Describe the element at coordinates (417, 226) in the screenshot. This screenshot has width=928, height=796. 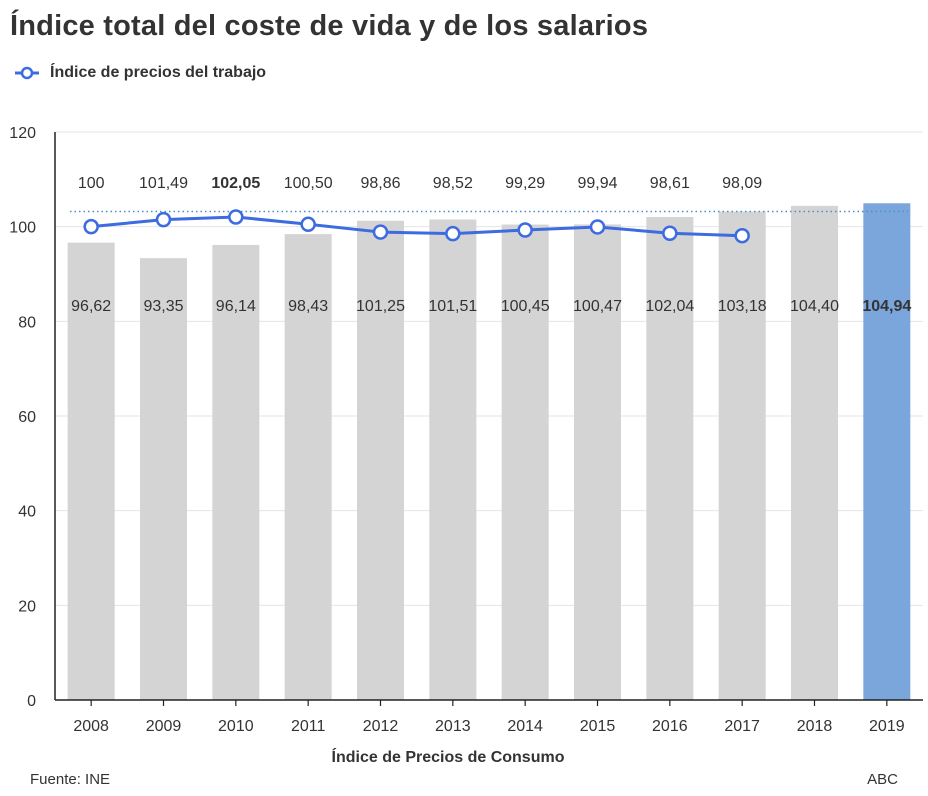
I see `line-series` at that location.